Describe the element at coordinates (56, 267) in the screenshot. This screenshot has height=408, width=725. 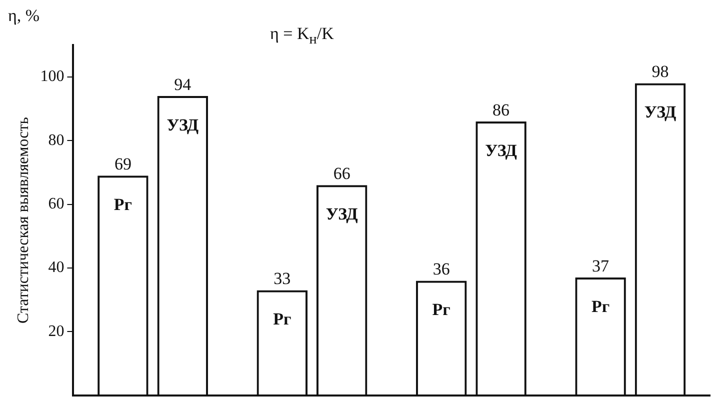
I see `y-tick-label: 40` at that location.